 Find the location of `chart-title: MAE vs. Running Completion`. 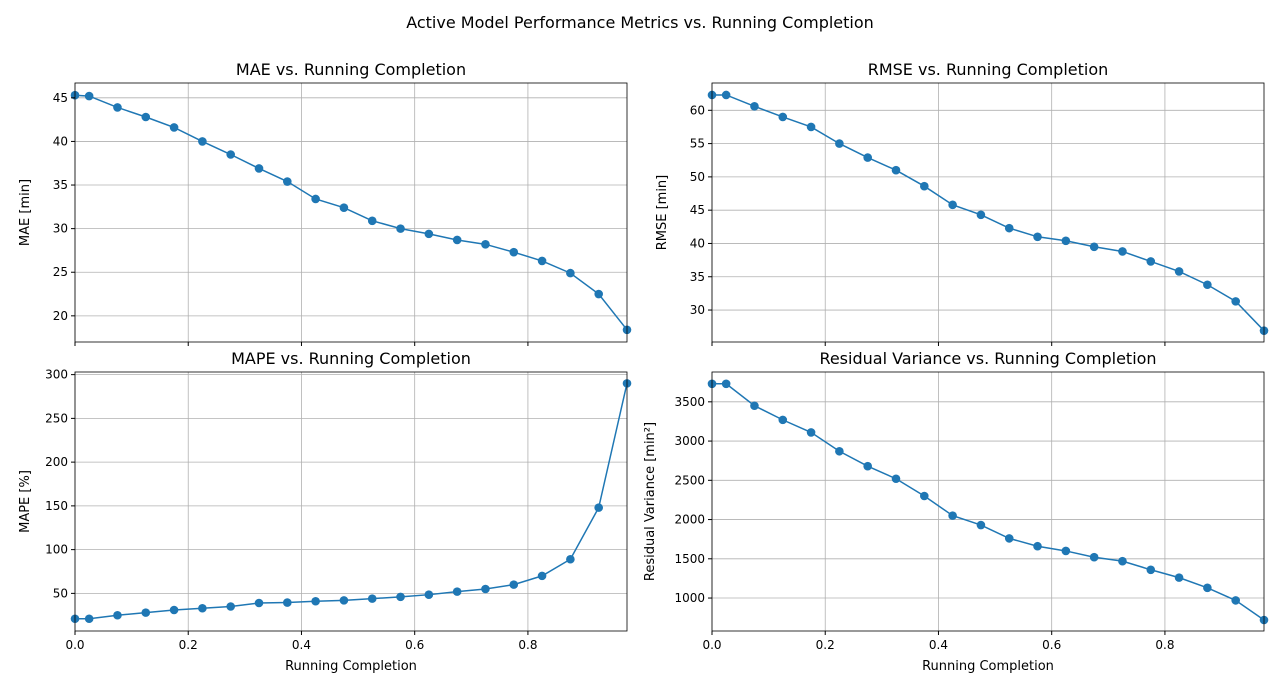

chart-title: MAE vs. Running Completion is located at coordinates (351, 69).